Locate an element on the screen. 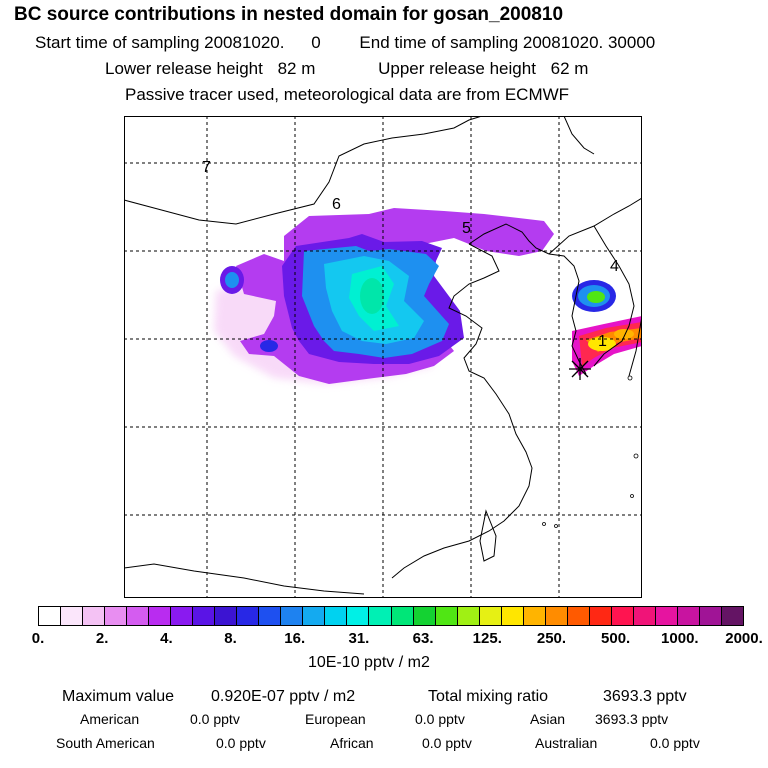 This screenshot has width=768, height=768. colorbar-tick-label: 31. is located at coordinates (359, 638).